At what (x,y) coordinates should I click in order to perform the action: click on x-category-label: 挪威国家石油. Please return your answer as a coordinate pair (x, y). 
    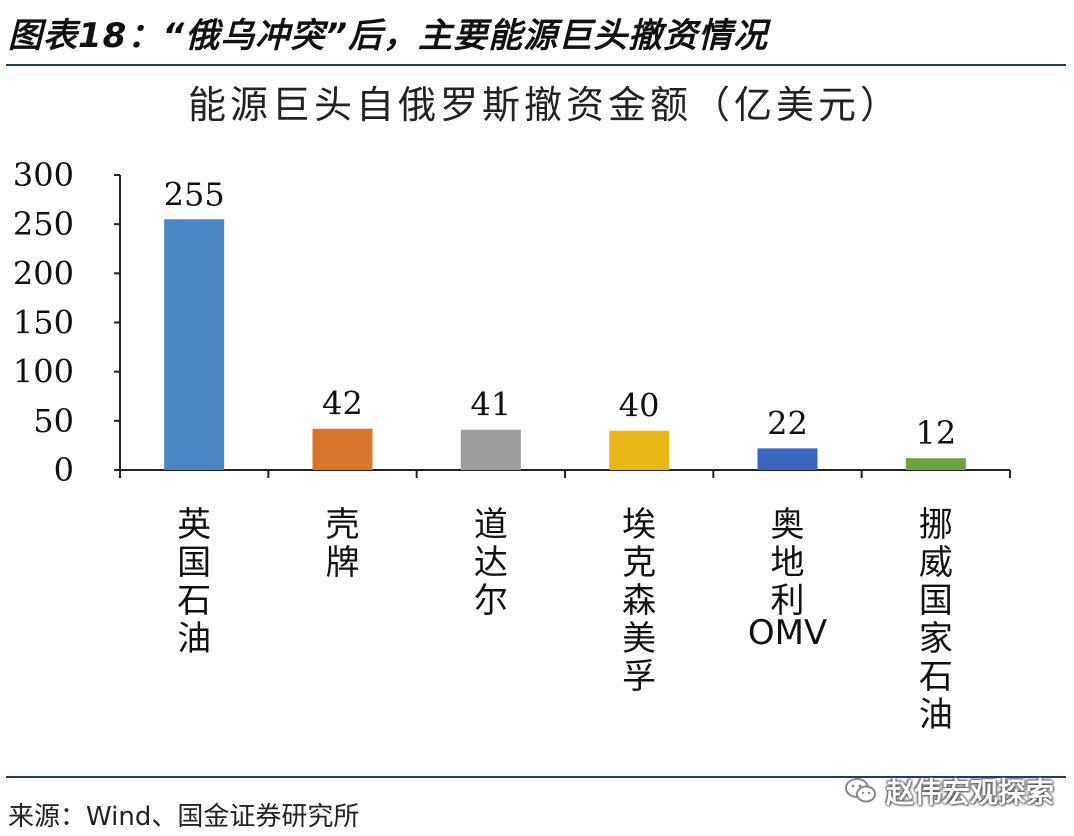
    Looking at the image, I should click on (936, 620).